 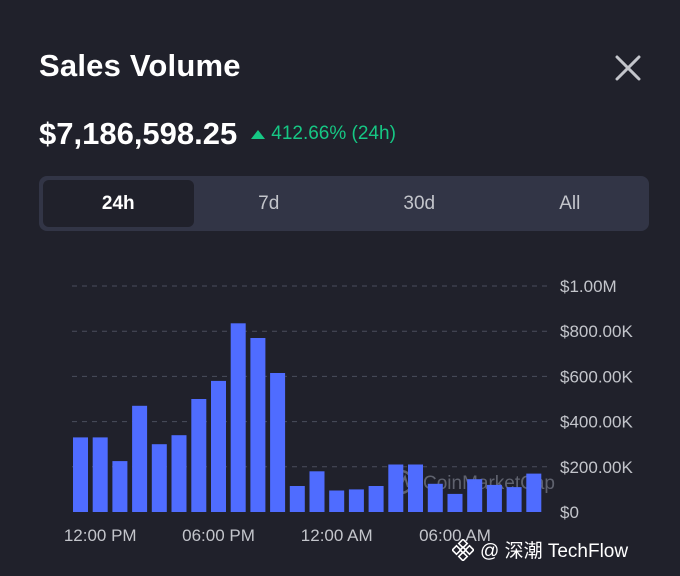 What do you see at coordinates (100, 535) in the screenshot?
I see `x-tick-label: 12:00 PM` at bounding box center [100, 535].